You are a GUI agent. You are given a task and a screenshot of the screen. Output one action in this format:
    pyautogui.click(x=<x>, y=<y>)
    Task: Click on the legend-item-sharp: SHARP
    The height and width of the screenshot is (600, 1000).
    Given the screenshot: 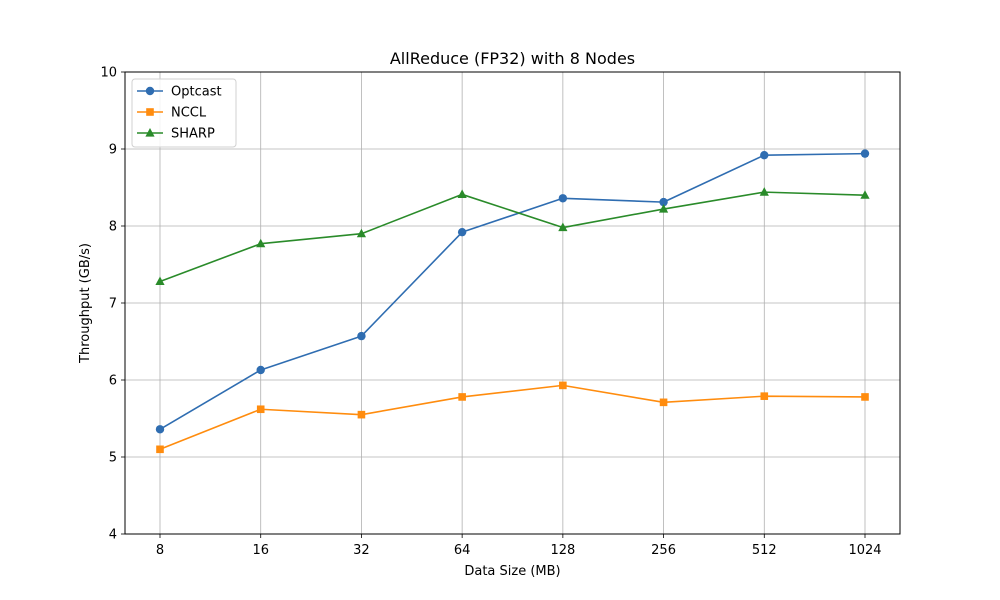 What is the action you would take?
    pyautogui.click(x=176, y=134)
    